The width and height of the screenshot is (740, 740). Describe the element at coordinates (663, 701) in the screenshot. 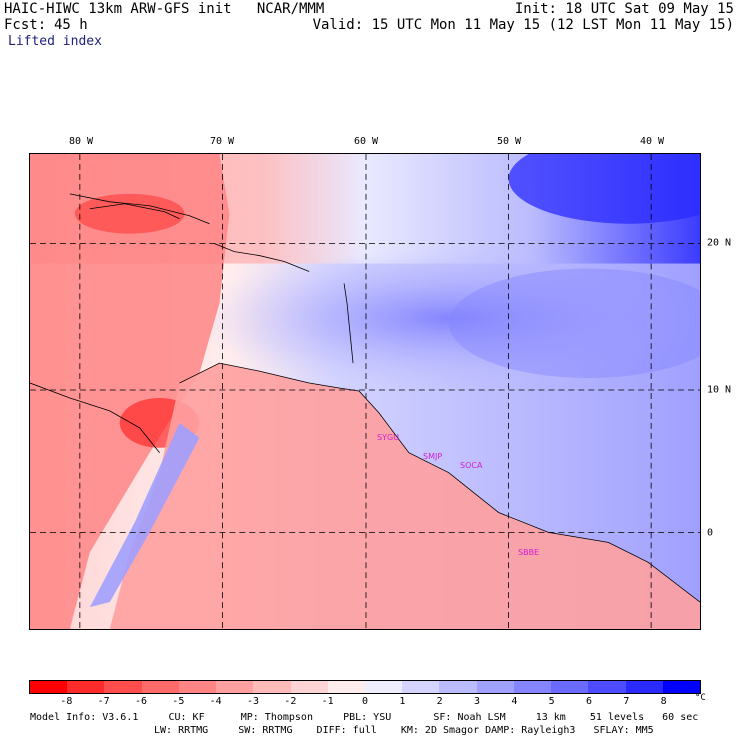

I see `colorbar-tick-label: 8` at that location.